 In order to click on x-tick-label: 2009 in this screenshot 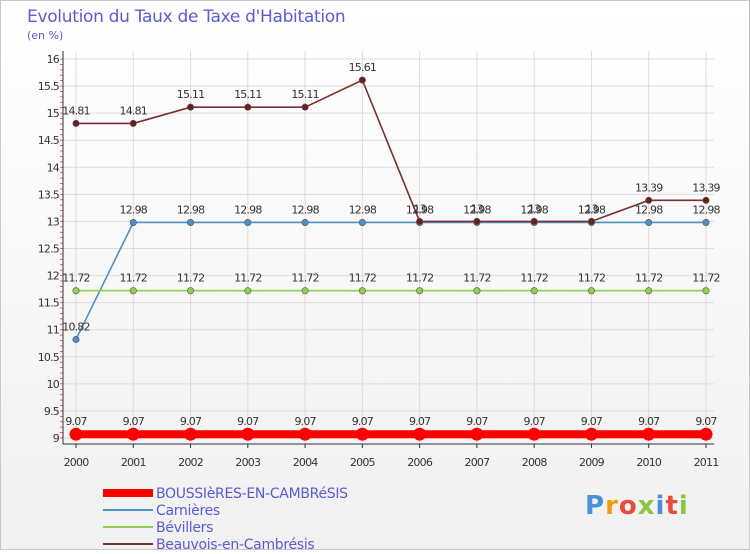, I will do `click(592, 462)`.